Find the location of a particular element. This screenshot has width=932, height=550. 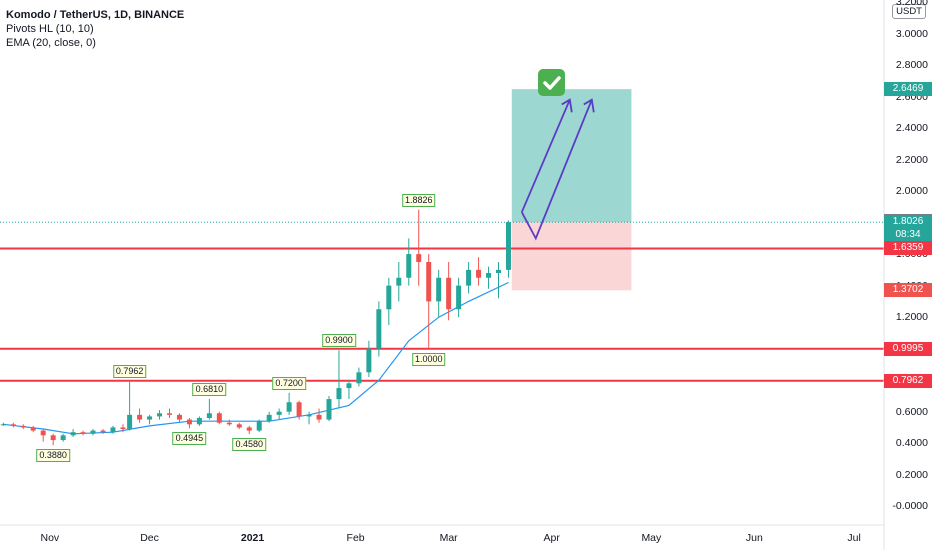

y-tick-label: 3.0000 is located at coordinates (911, 33).